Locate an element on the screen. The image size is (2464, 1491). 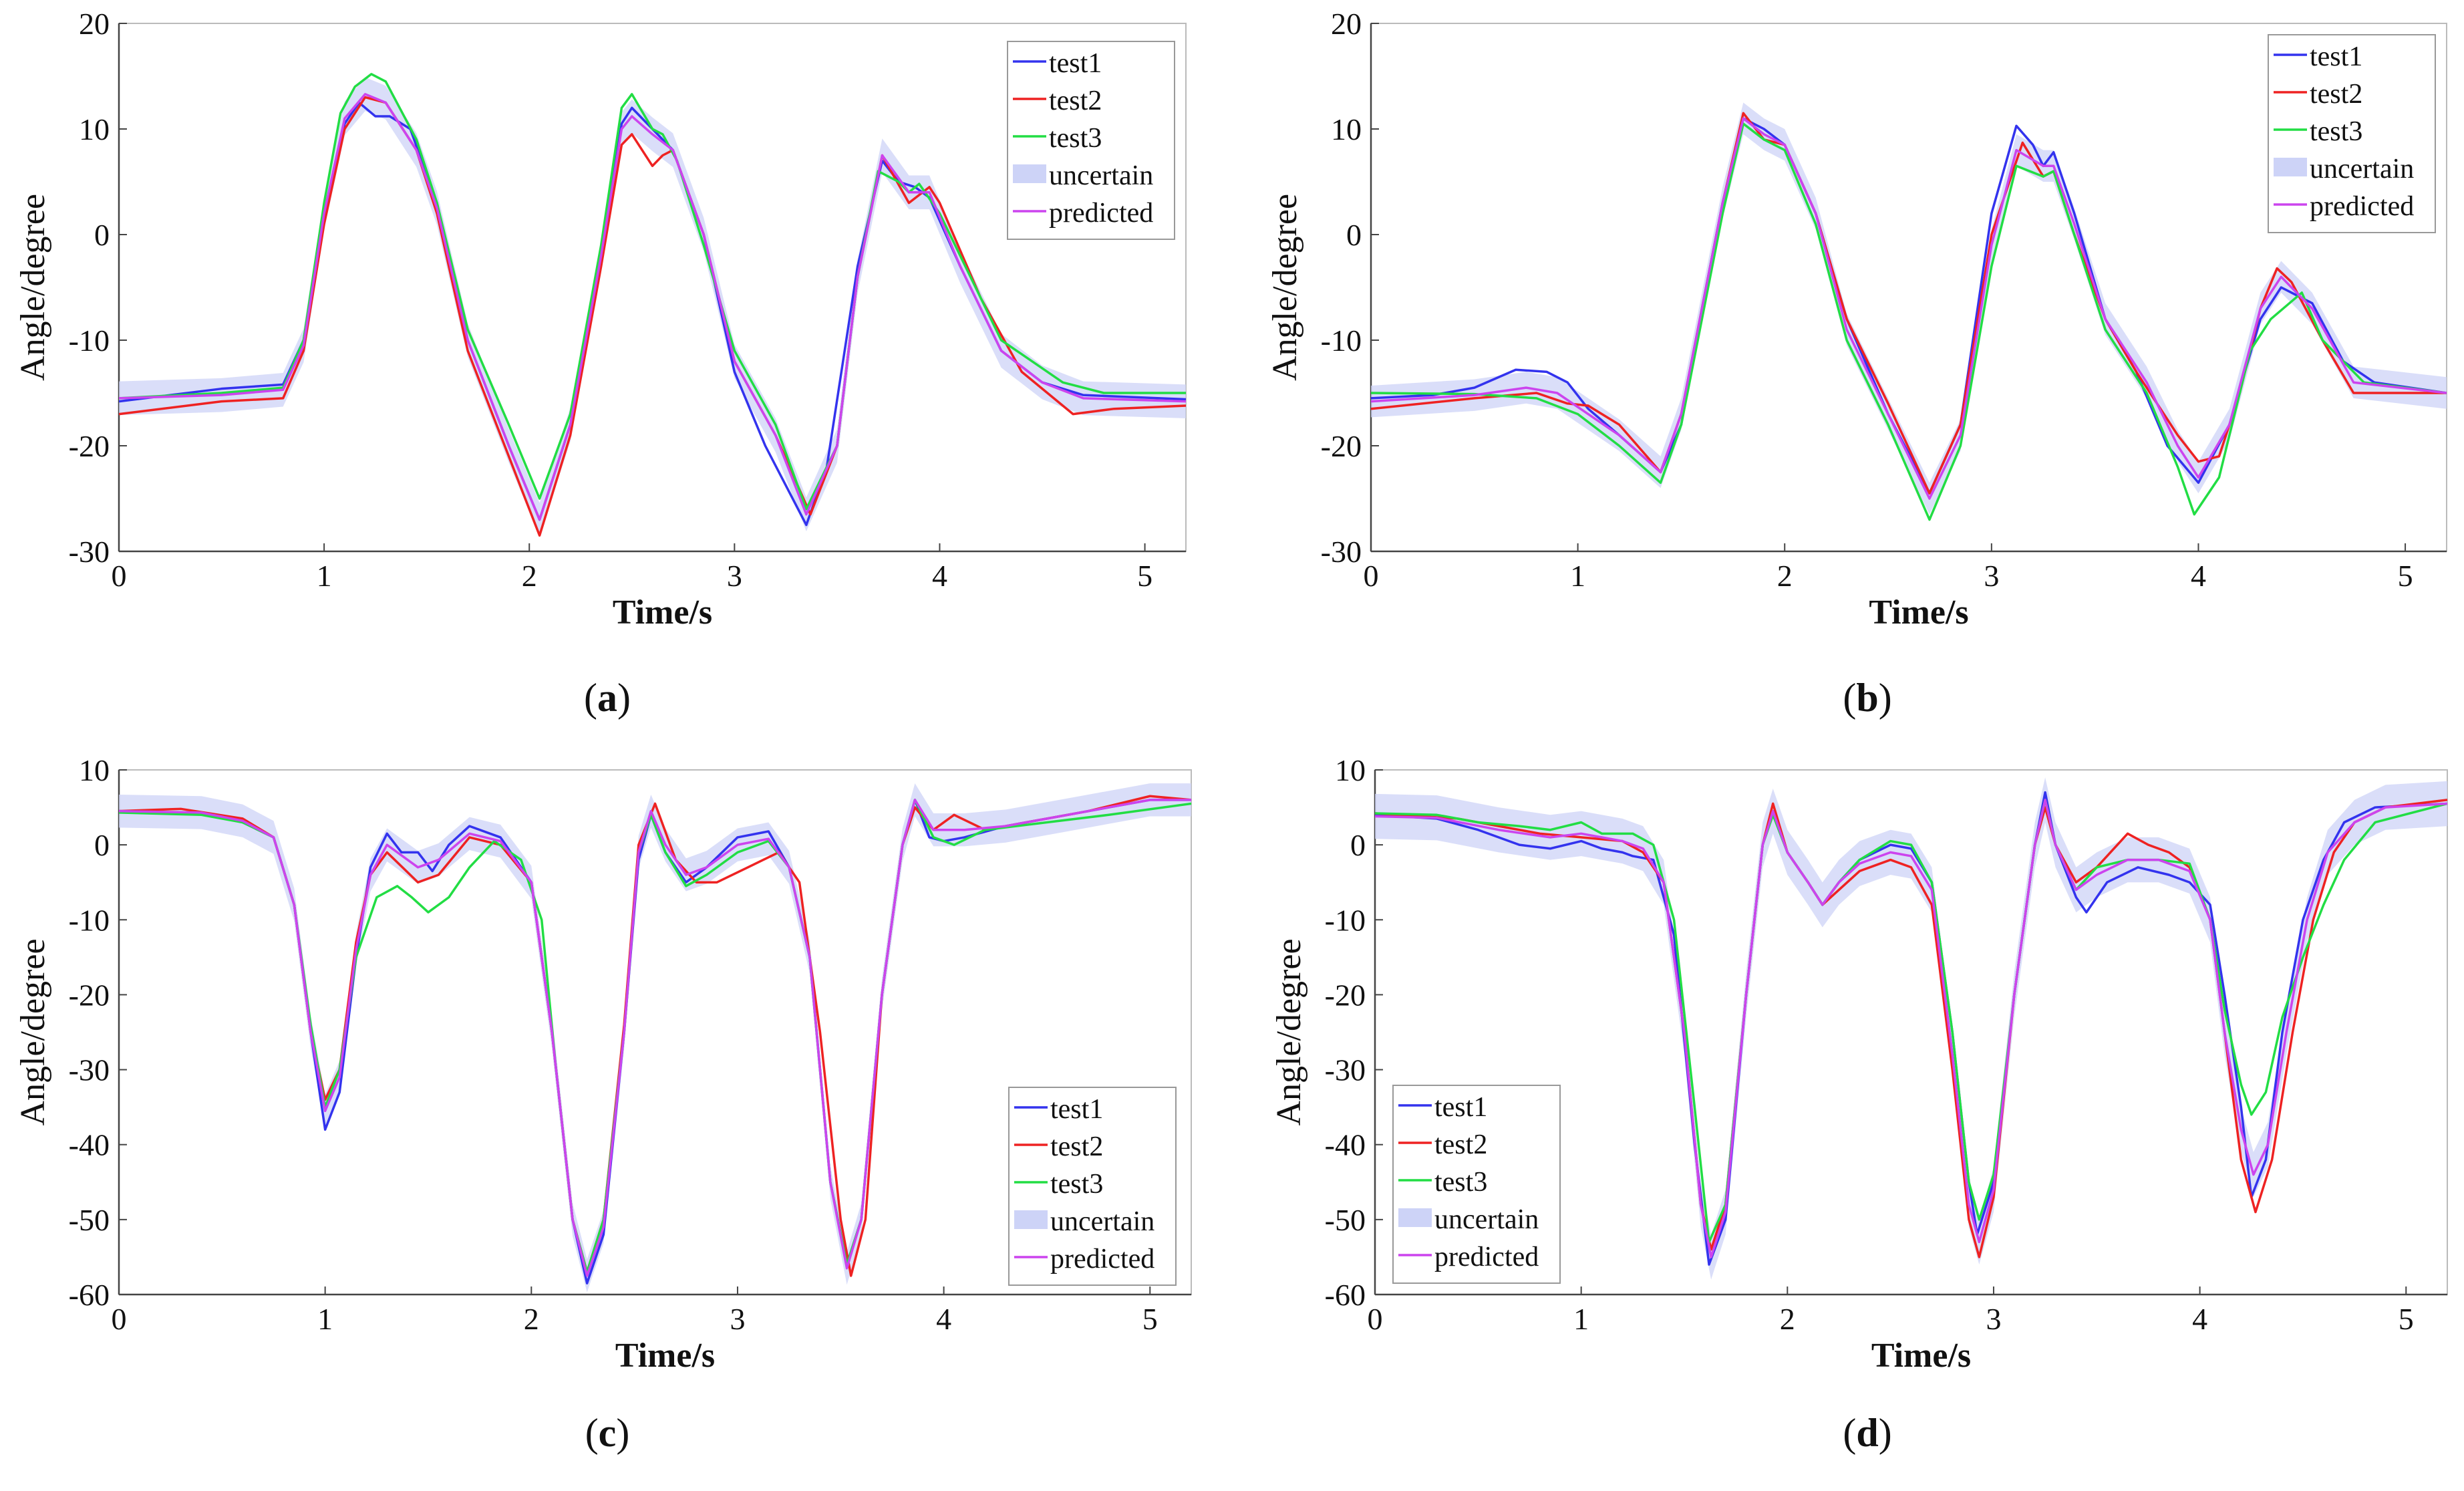
caption-d: (d) is located at coordinates (1867, 1433).